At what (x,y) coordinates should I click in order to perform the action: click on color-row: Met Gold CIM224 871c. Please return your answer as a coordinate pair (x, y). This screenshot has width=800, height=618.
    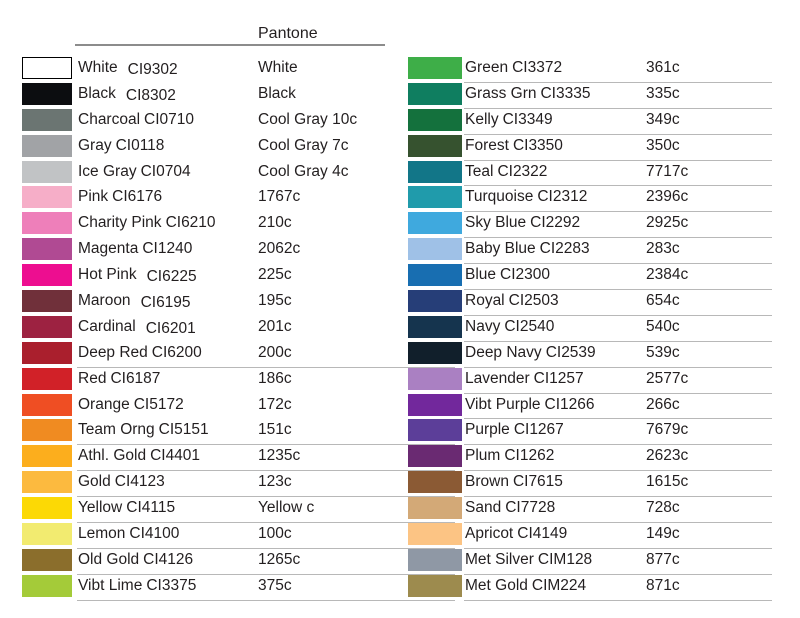
    Looking at the image, I should click on (400, 587).